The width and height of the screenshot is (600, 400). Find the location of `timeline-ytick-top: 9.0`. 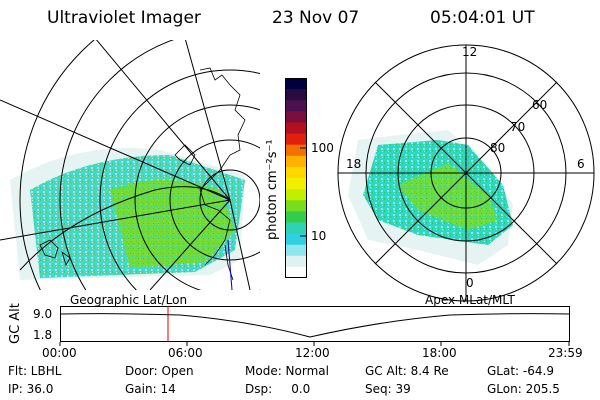

timeline-ytick-top: 9.0 is located at coordinates (43, 314).